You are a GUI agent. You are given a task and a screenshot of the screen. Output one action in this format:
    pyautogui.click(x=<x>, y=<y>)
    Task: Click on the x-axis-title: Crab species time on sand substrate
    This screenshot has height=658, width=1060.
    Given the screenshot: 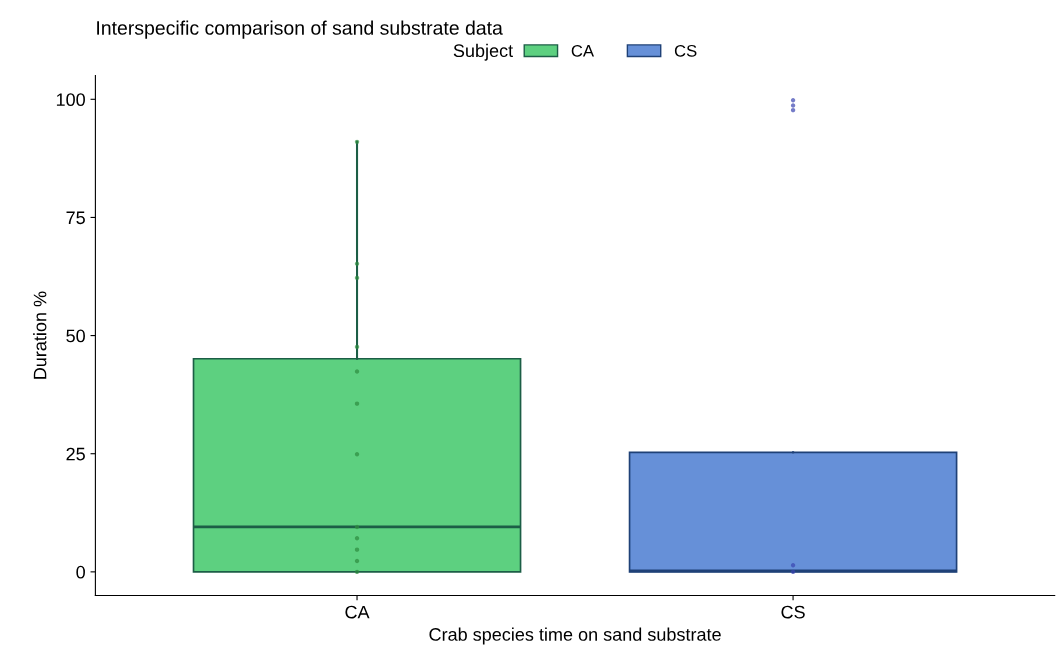 What is the action you would take?
    pyautogui.click(x=575, y=636)
    